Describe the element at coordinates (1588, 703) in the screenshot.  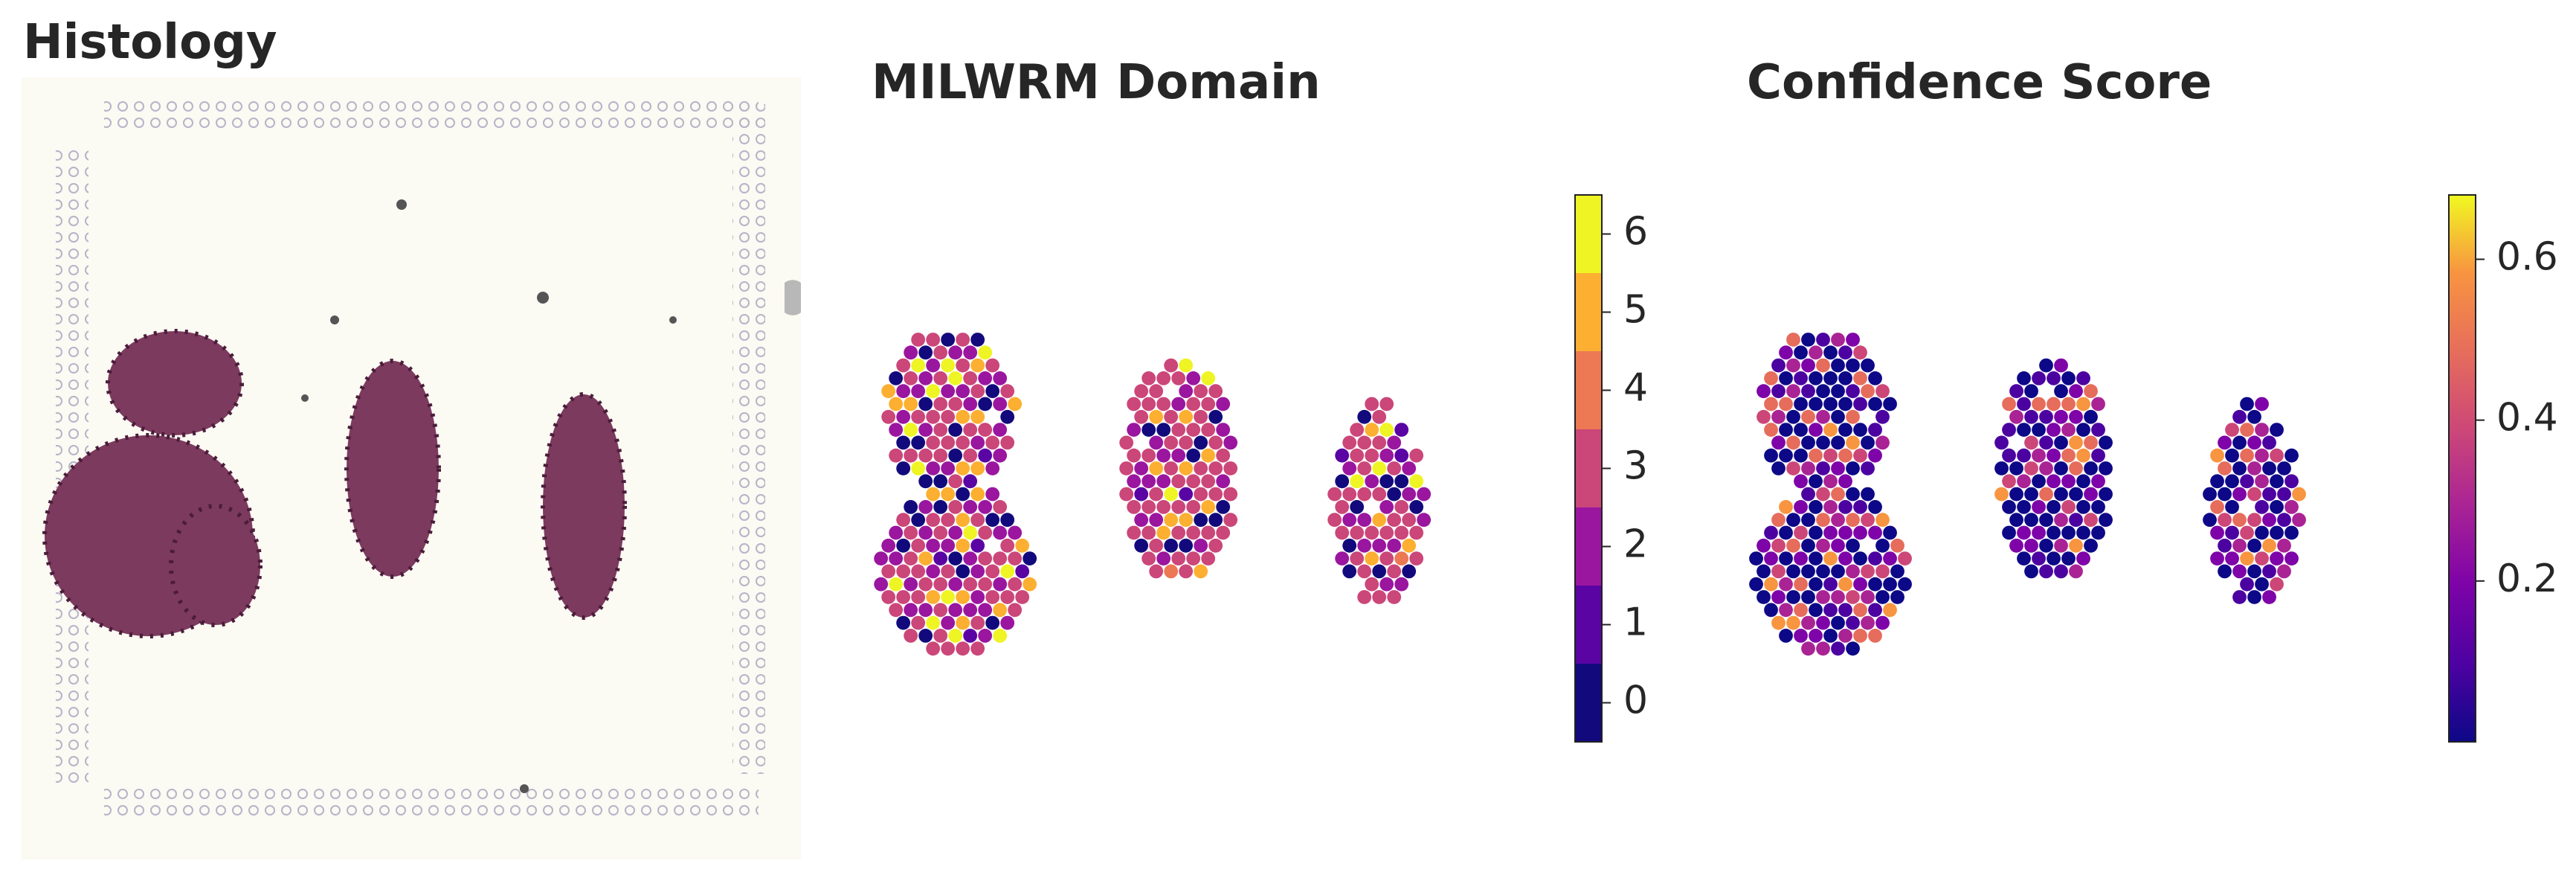
I see `colorbar-segment` at that location.